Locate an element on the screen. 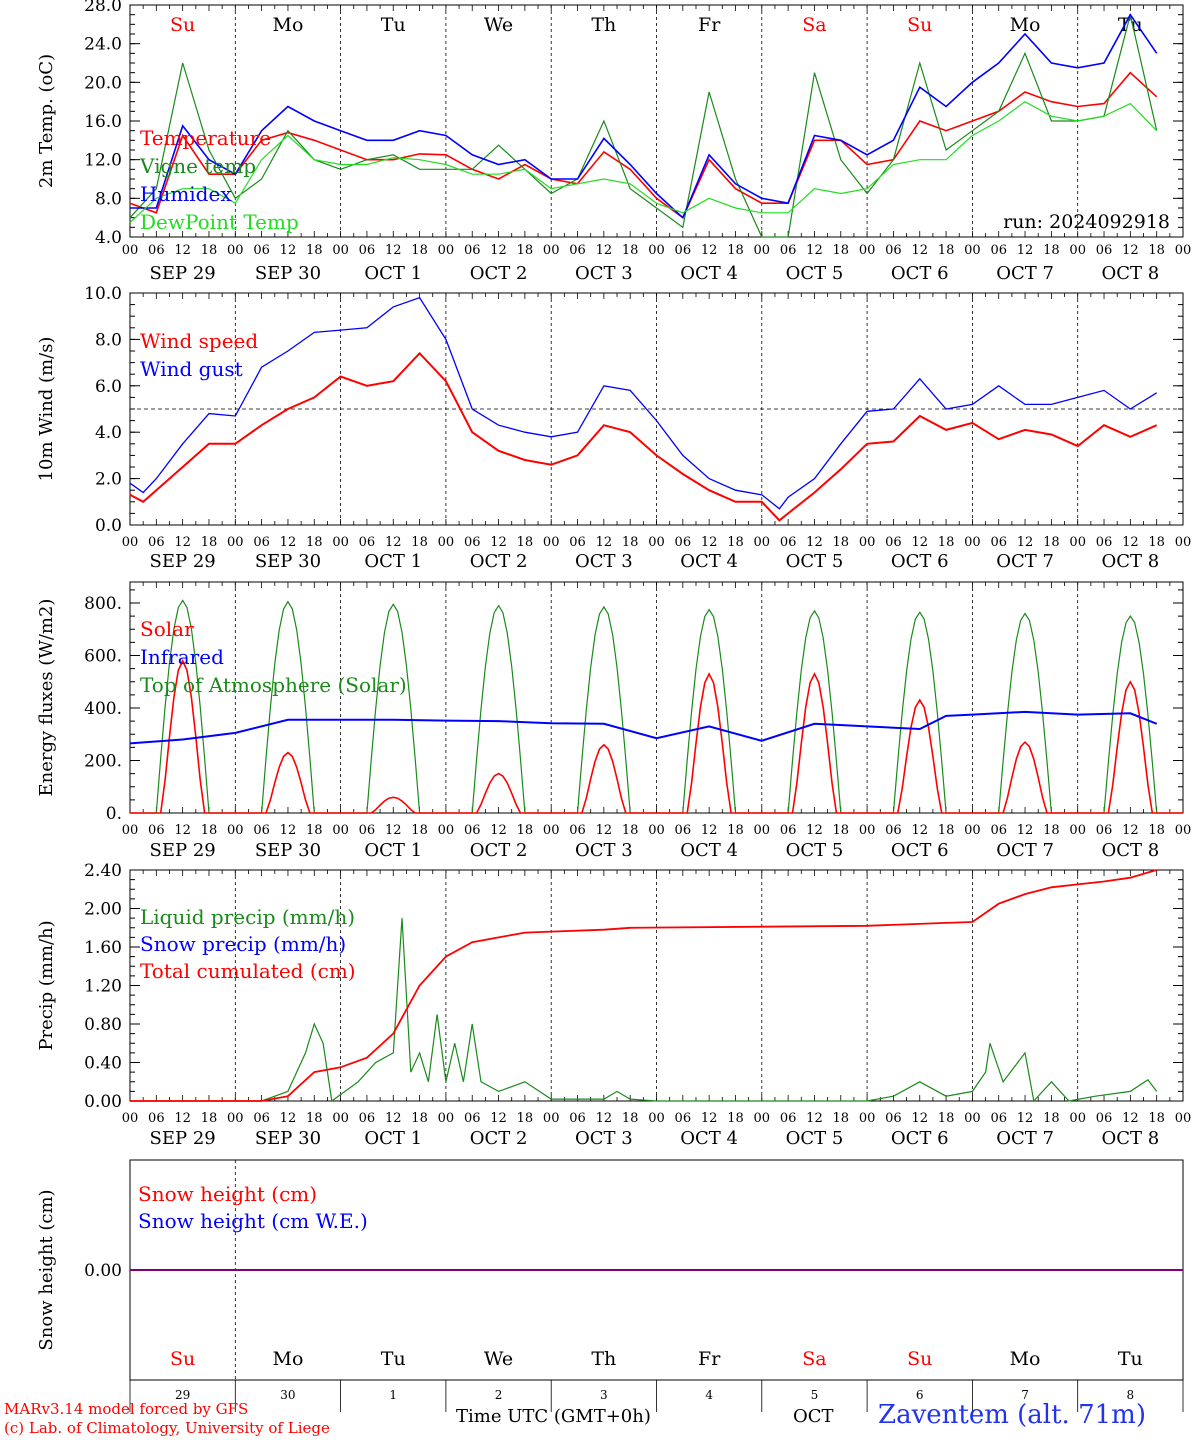  series-dewpoint-temp is located at coordinates (643, 161).